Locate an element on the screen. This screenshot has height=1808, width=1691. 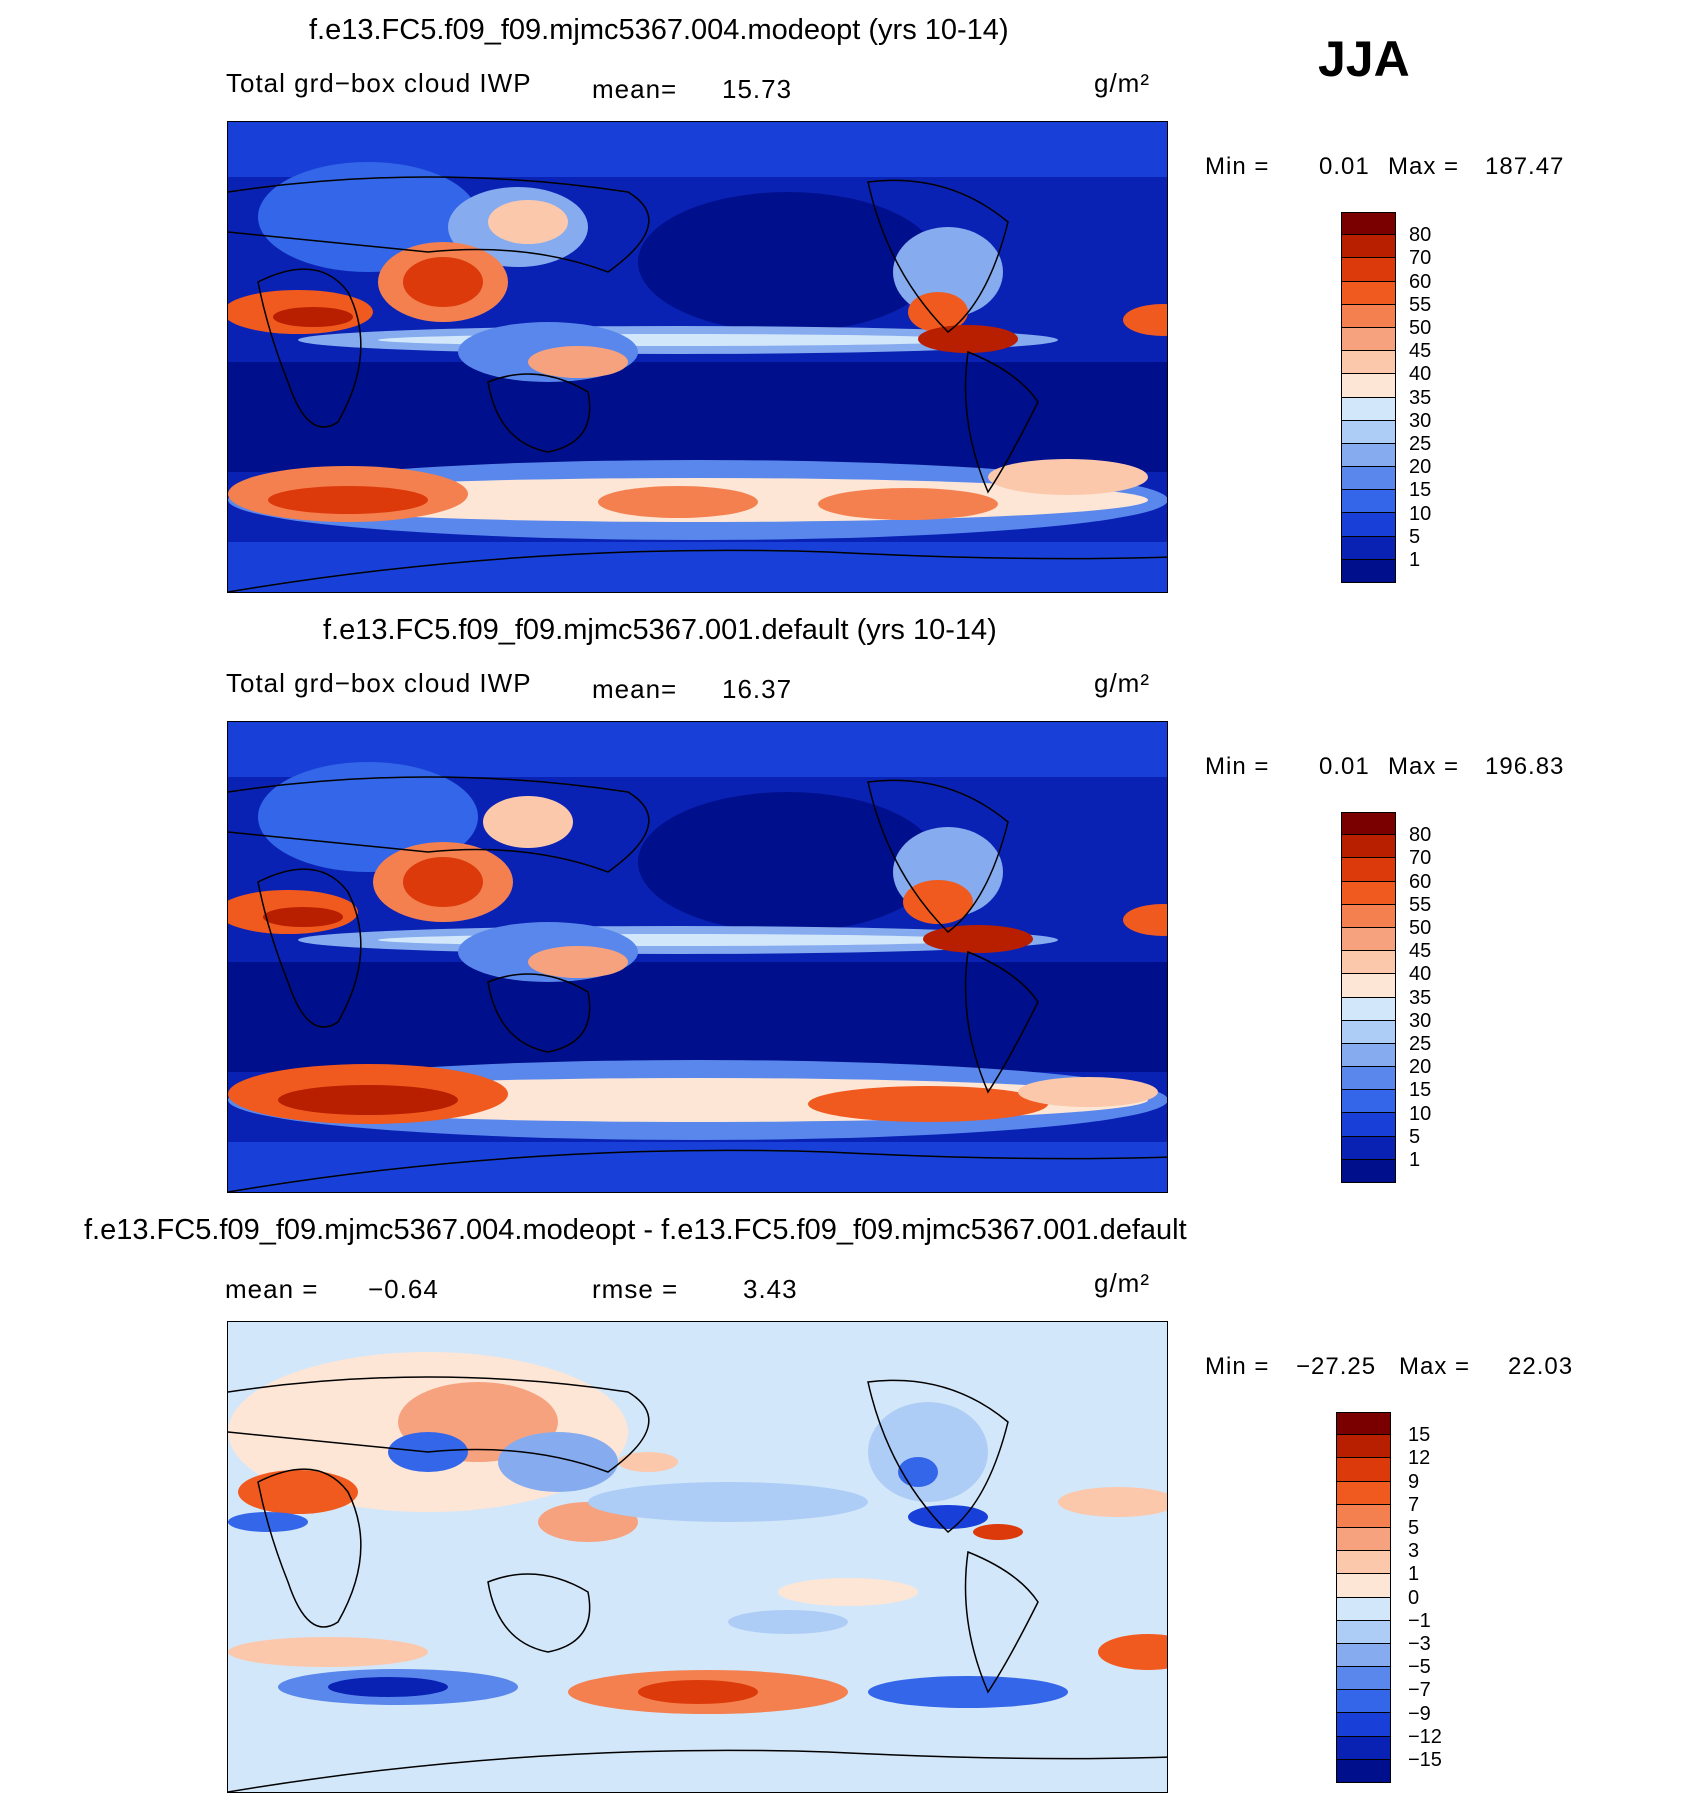
panel3-min-label: Min = is located at coordinates (1237, 1366).